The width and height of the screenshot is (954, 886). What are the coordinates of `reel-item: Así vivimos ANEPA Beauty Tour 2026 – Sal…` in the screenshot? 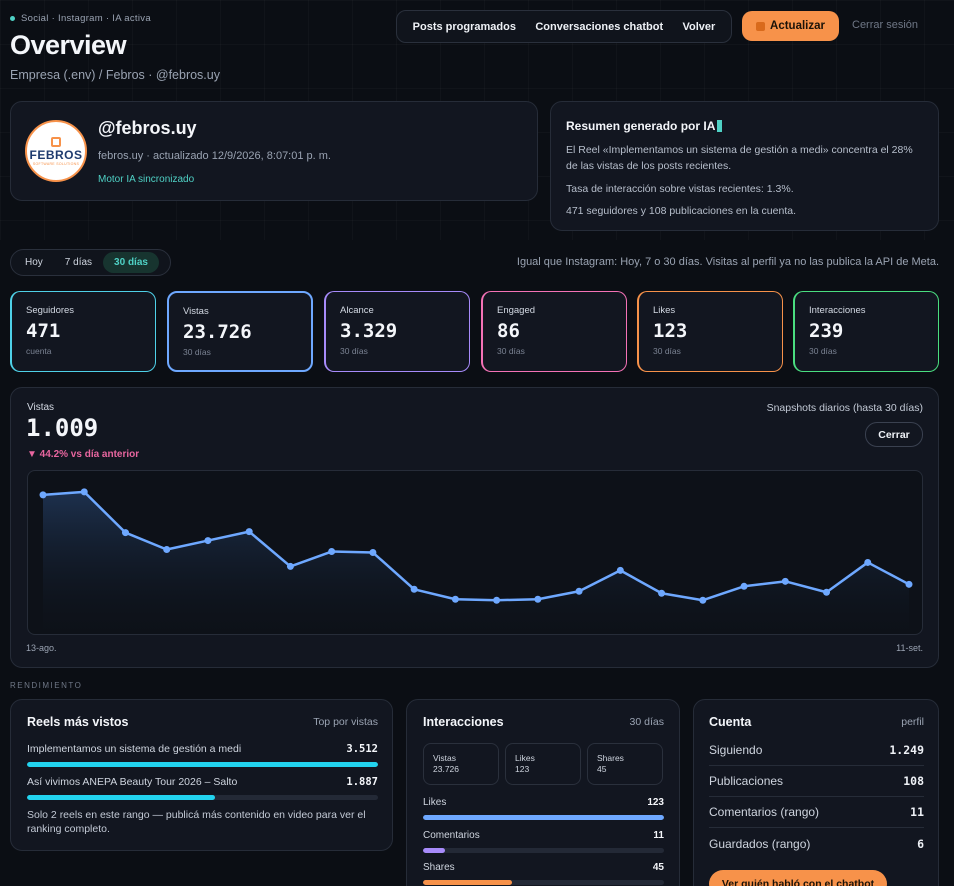 It's located at (202, 788).